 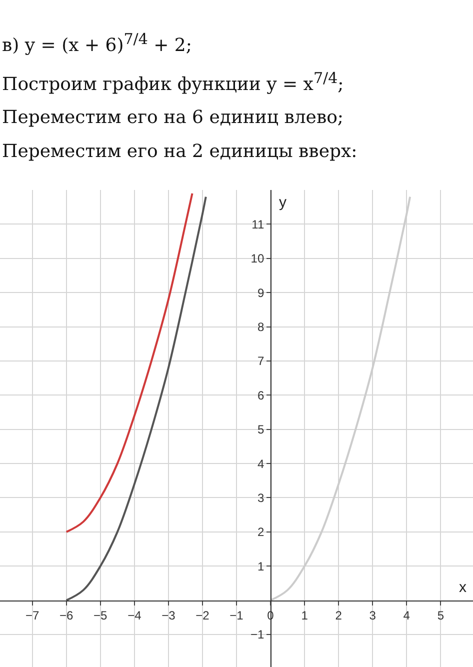 I want to click on x-tick-label: −3, so click(x=169, y=615).